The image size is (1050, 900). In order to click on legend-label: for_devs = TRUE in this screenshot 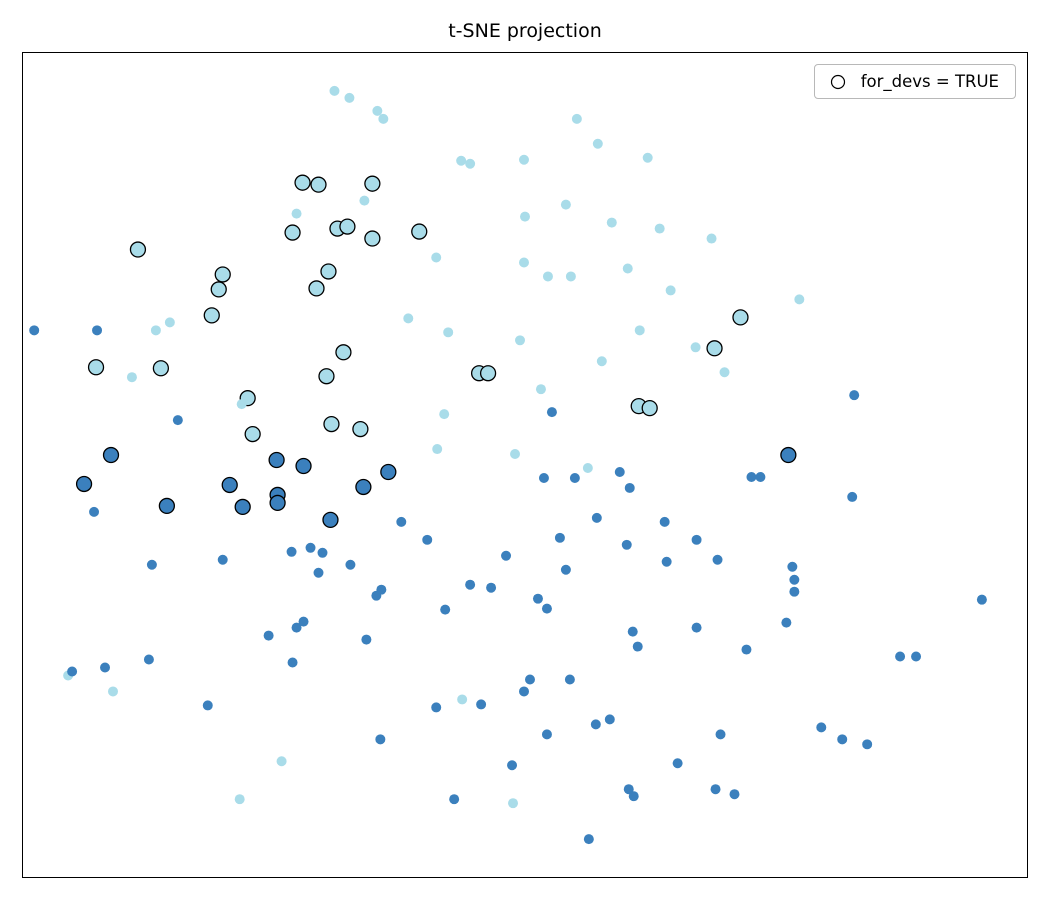, I will do `click(929, 81)`.